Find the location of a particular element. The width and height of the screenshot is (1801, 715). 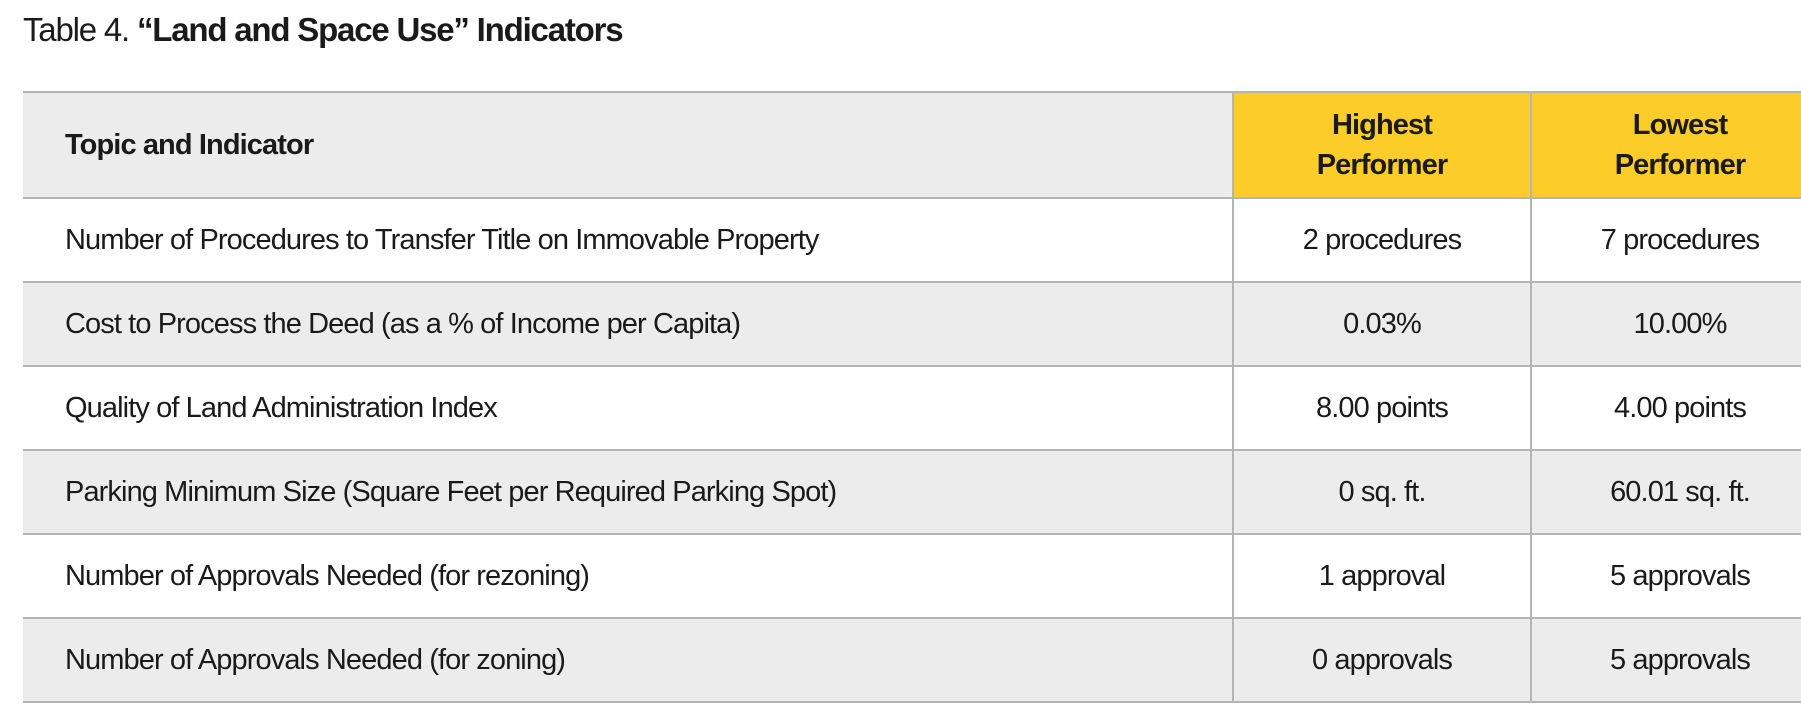

header-highest-line2: Performer is located at coordinates (1382, 165).